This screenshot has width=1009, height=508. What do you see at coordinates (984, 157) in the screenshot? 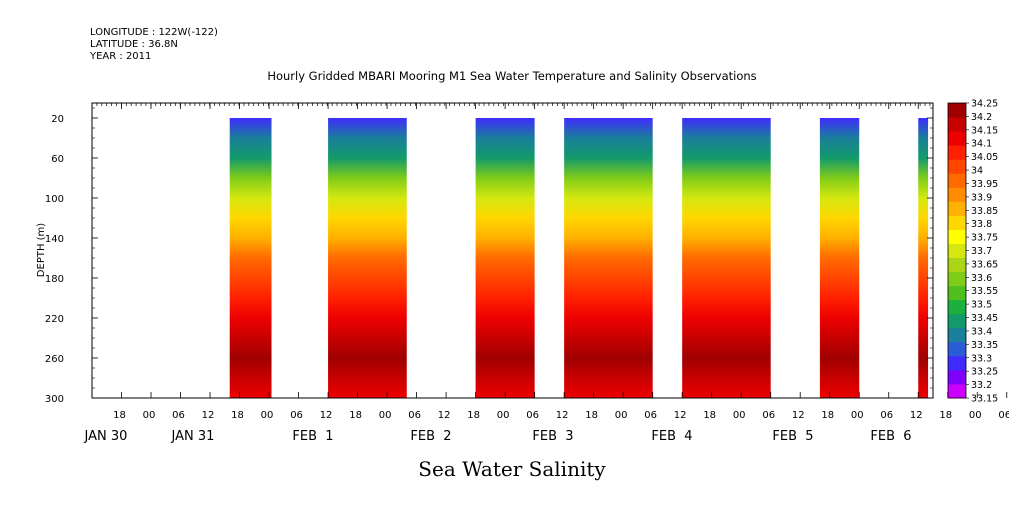
I see `colorbar-label: 34.05` at bounding box center [984, 157].